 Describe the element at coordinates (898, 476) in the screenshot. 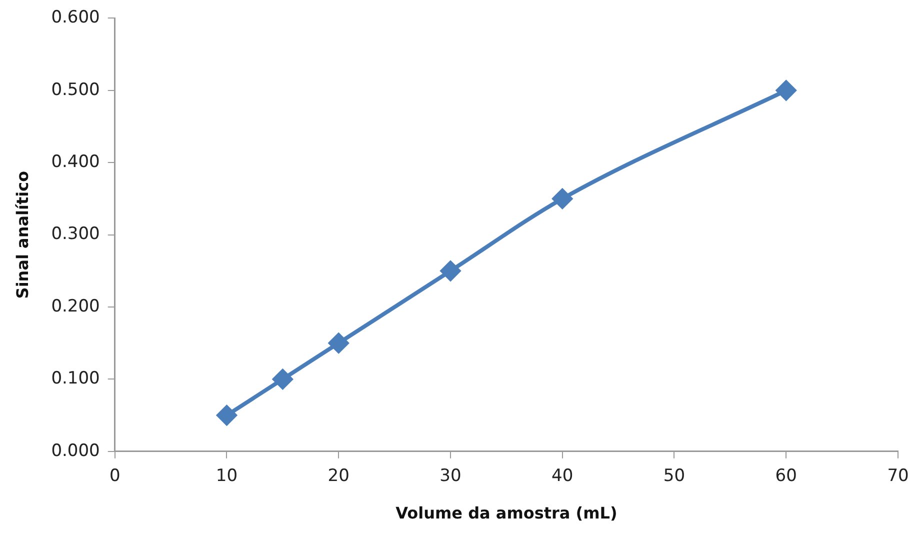

I see `x-tick-label: 70` at that location.